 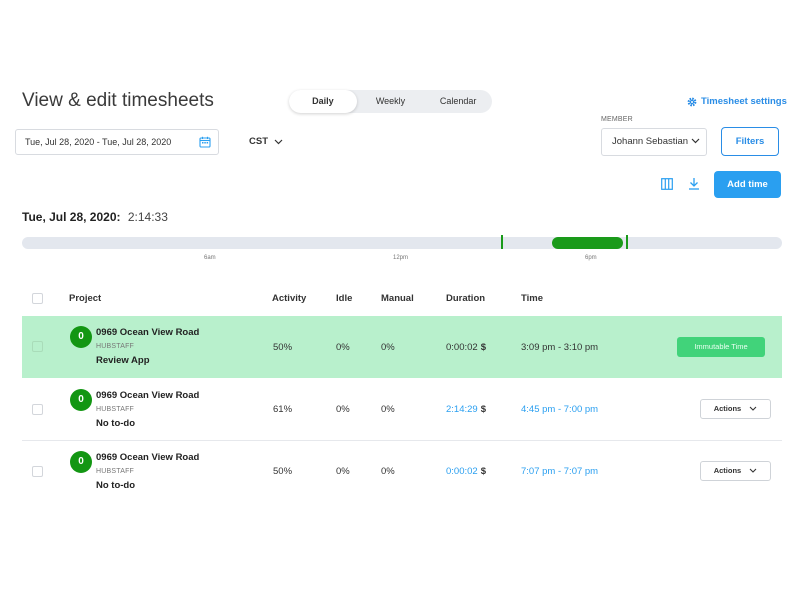 What do you see at coordinates (85, 298) in the screenshot?
I see `header-project: Project` at bounding box center [85, 298].